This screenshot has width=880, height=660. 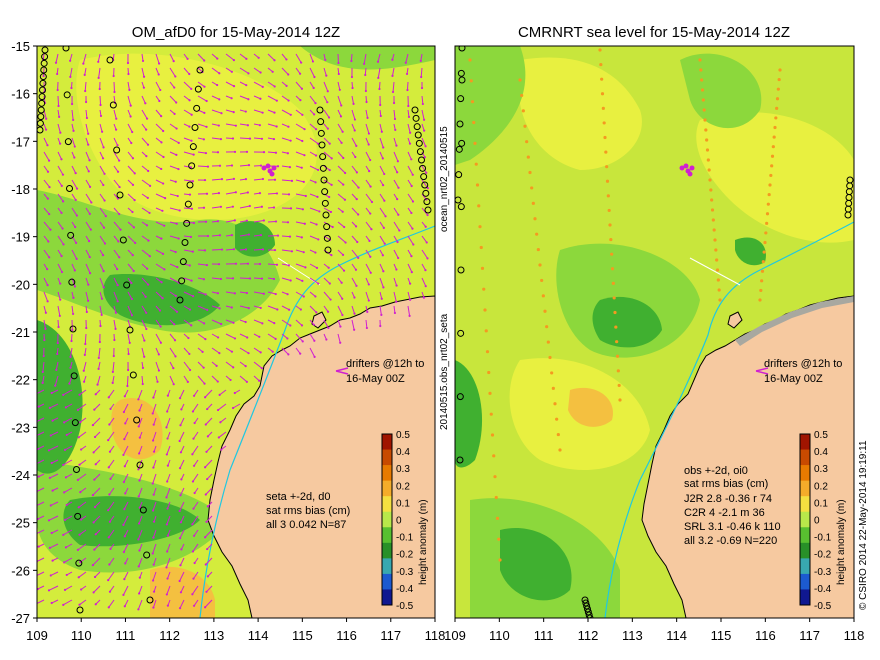 What do you see at coordinates (302, 635) in the screenshot?
I see `x-tick-label: 115` at bounding box center [302, 635].